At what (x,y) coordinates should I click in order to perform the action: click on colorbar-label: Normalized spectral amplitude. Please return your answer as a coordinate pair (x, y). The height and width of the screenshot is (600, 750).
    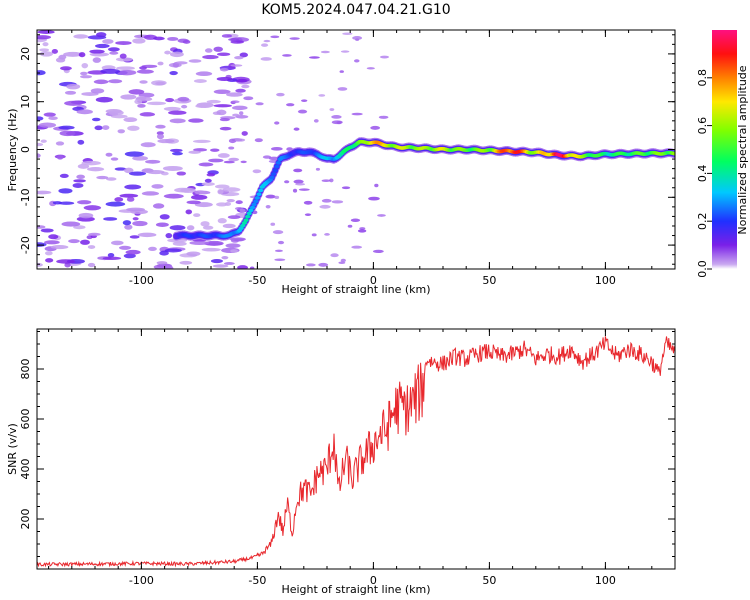
    Looking at the image, I should click on (742, 149).